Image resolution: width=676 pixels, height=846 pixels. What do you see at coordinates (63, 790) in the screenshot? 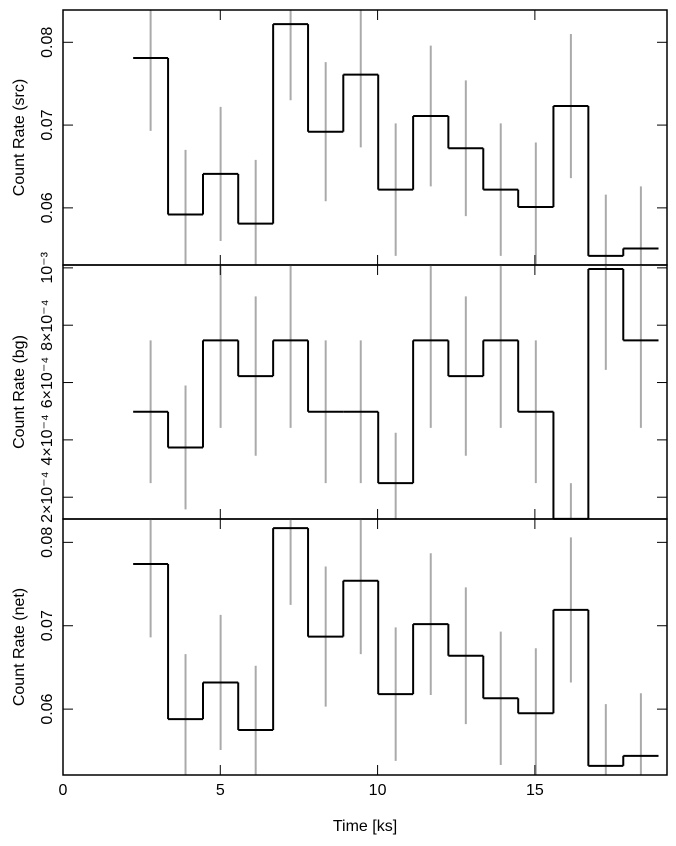
I see `x-tick-label: 0` at bounding box center [63, 790].